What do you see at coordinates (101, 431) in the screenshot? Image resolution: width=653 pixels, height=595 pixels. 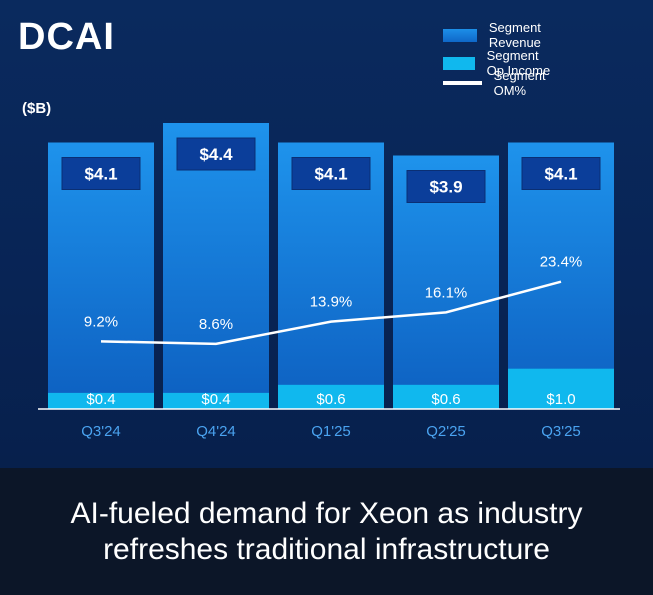 I see `x-tick-label: Q3'24` at bounding box center [101, 431].